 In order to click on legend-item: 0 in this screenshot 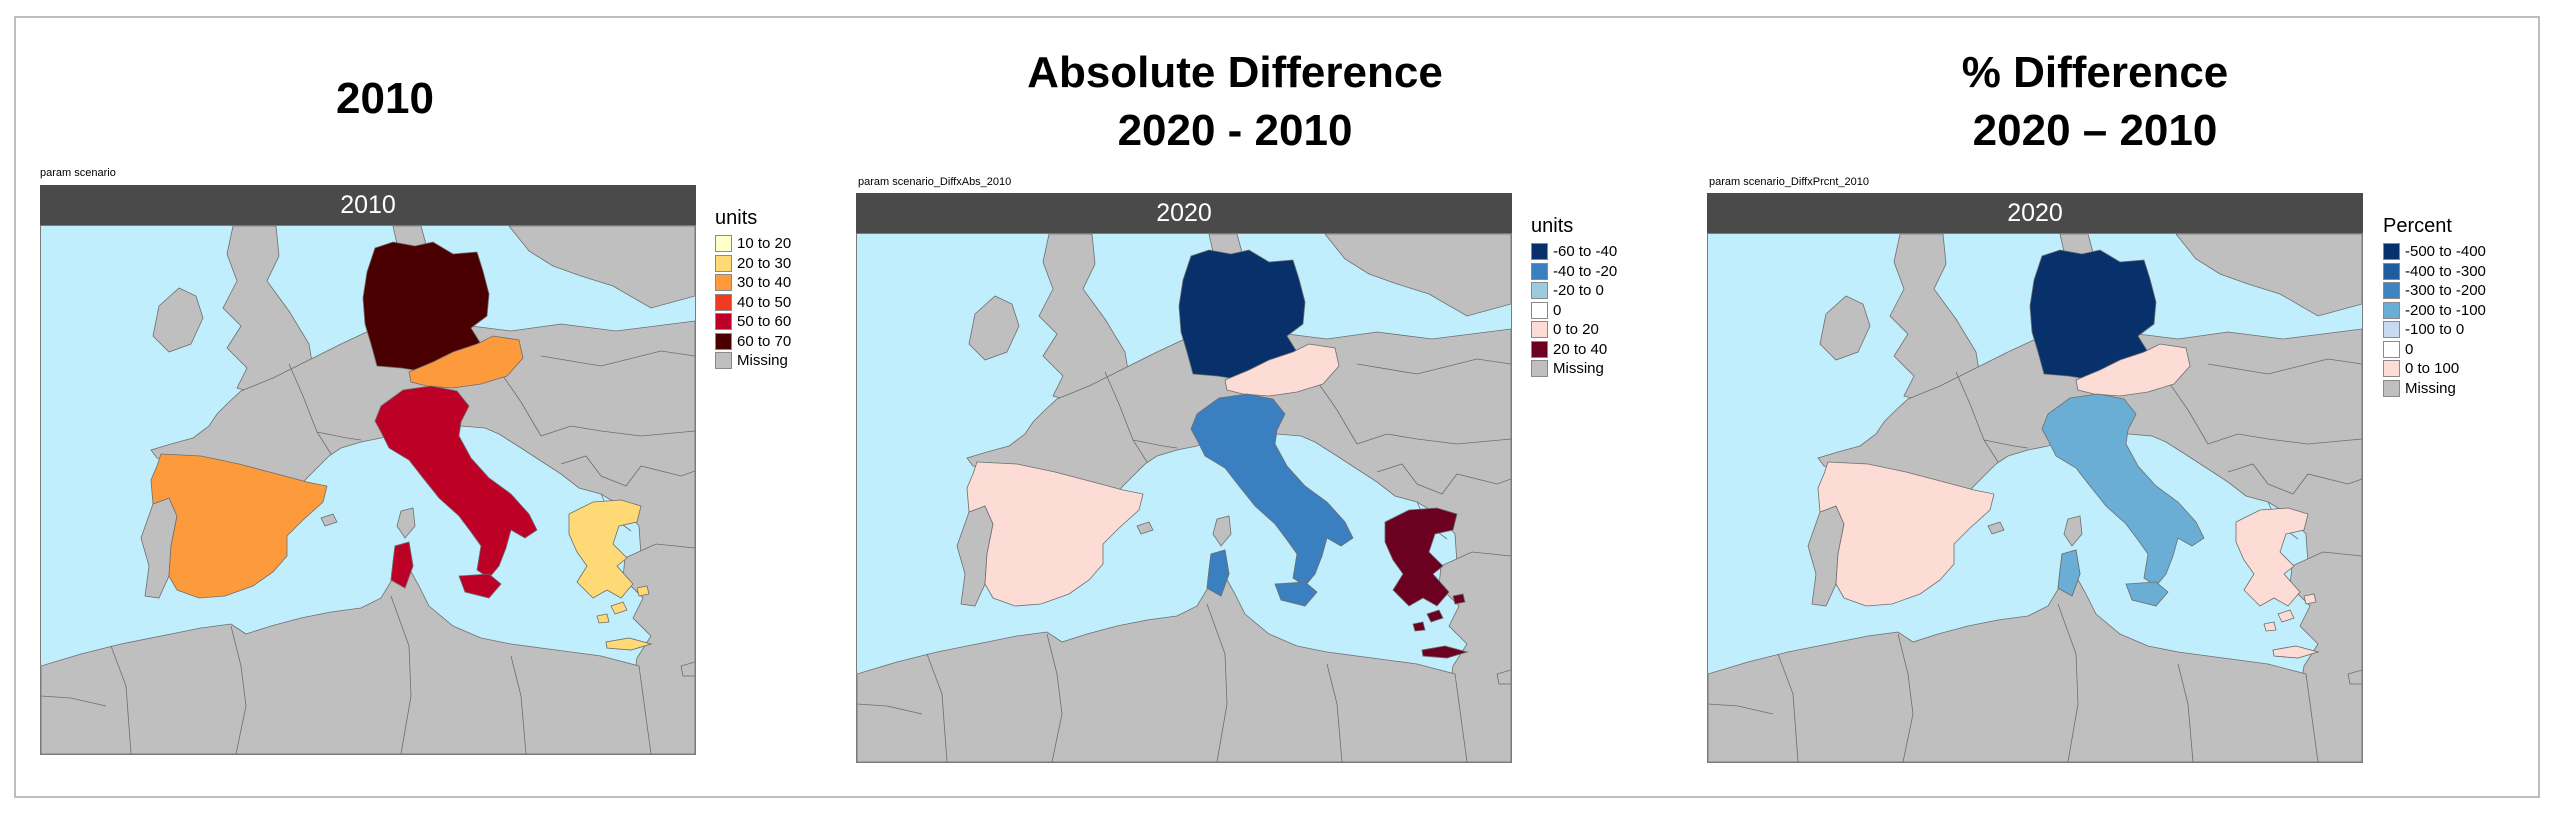, I will do `click(1574, 311)`.